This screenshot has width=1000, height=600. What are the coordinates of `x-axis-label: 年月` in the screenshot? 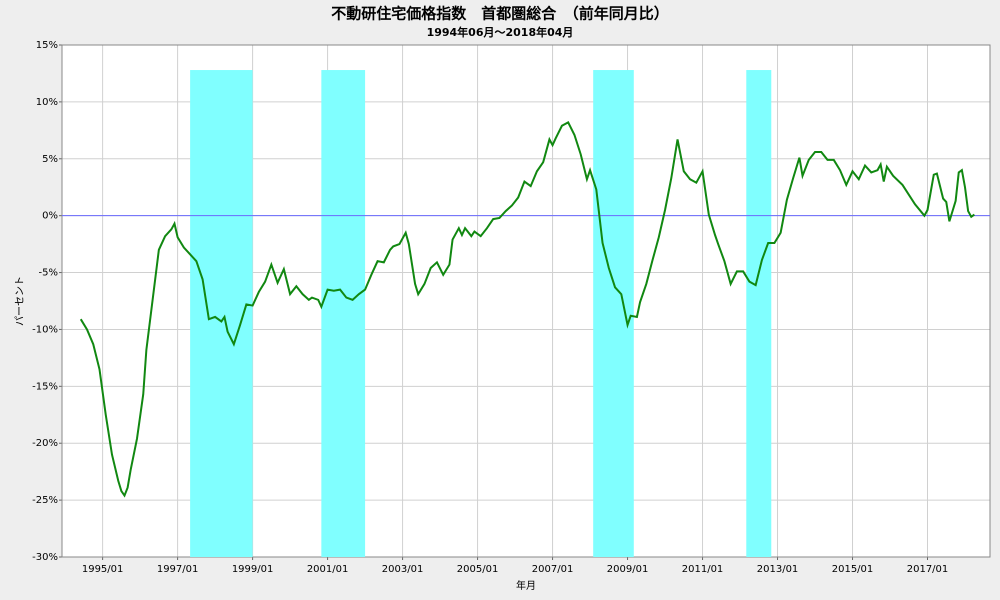 It's located at (526, 585).